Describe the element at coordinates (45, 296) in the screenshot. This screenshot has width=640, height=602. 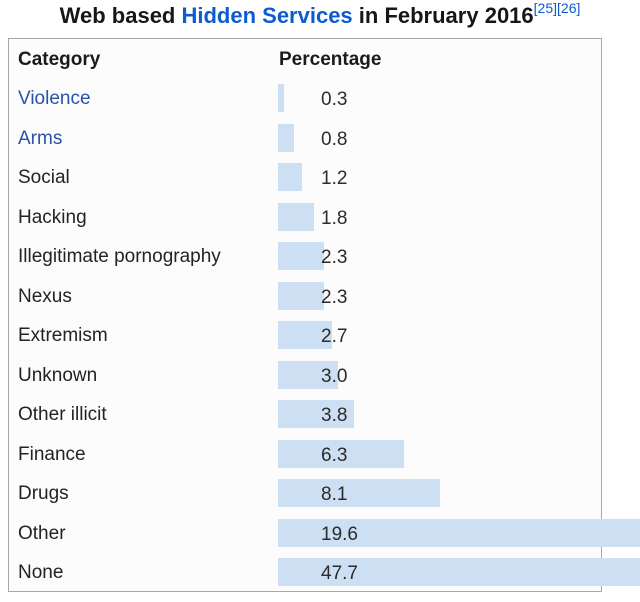
I see `category-label: Nexus` at that location.